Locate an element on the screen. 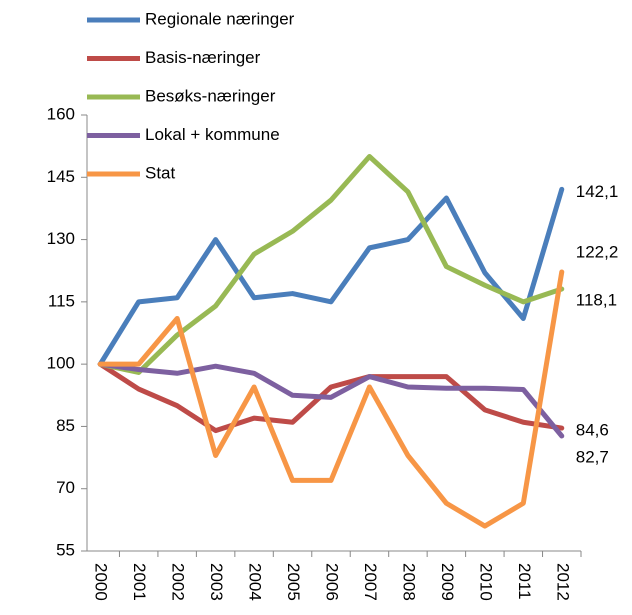  y-tick-label: 100 is located at coordinates (61, 363).